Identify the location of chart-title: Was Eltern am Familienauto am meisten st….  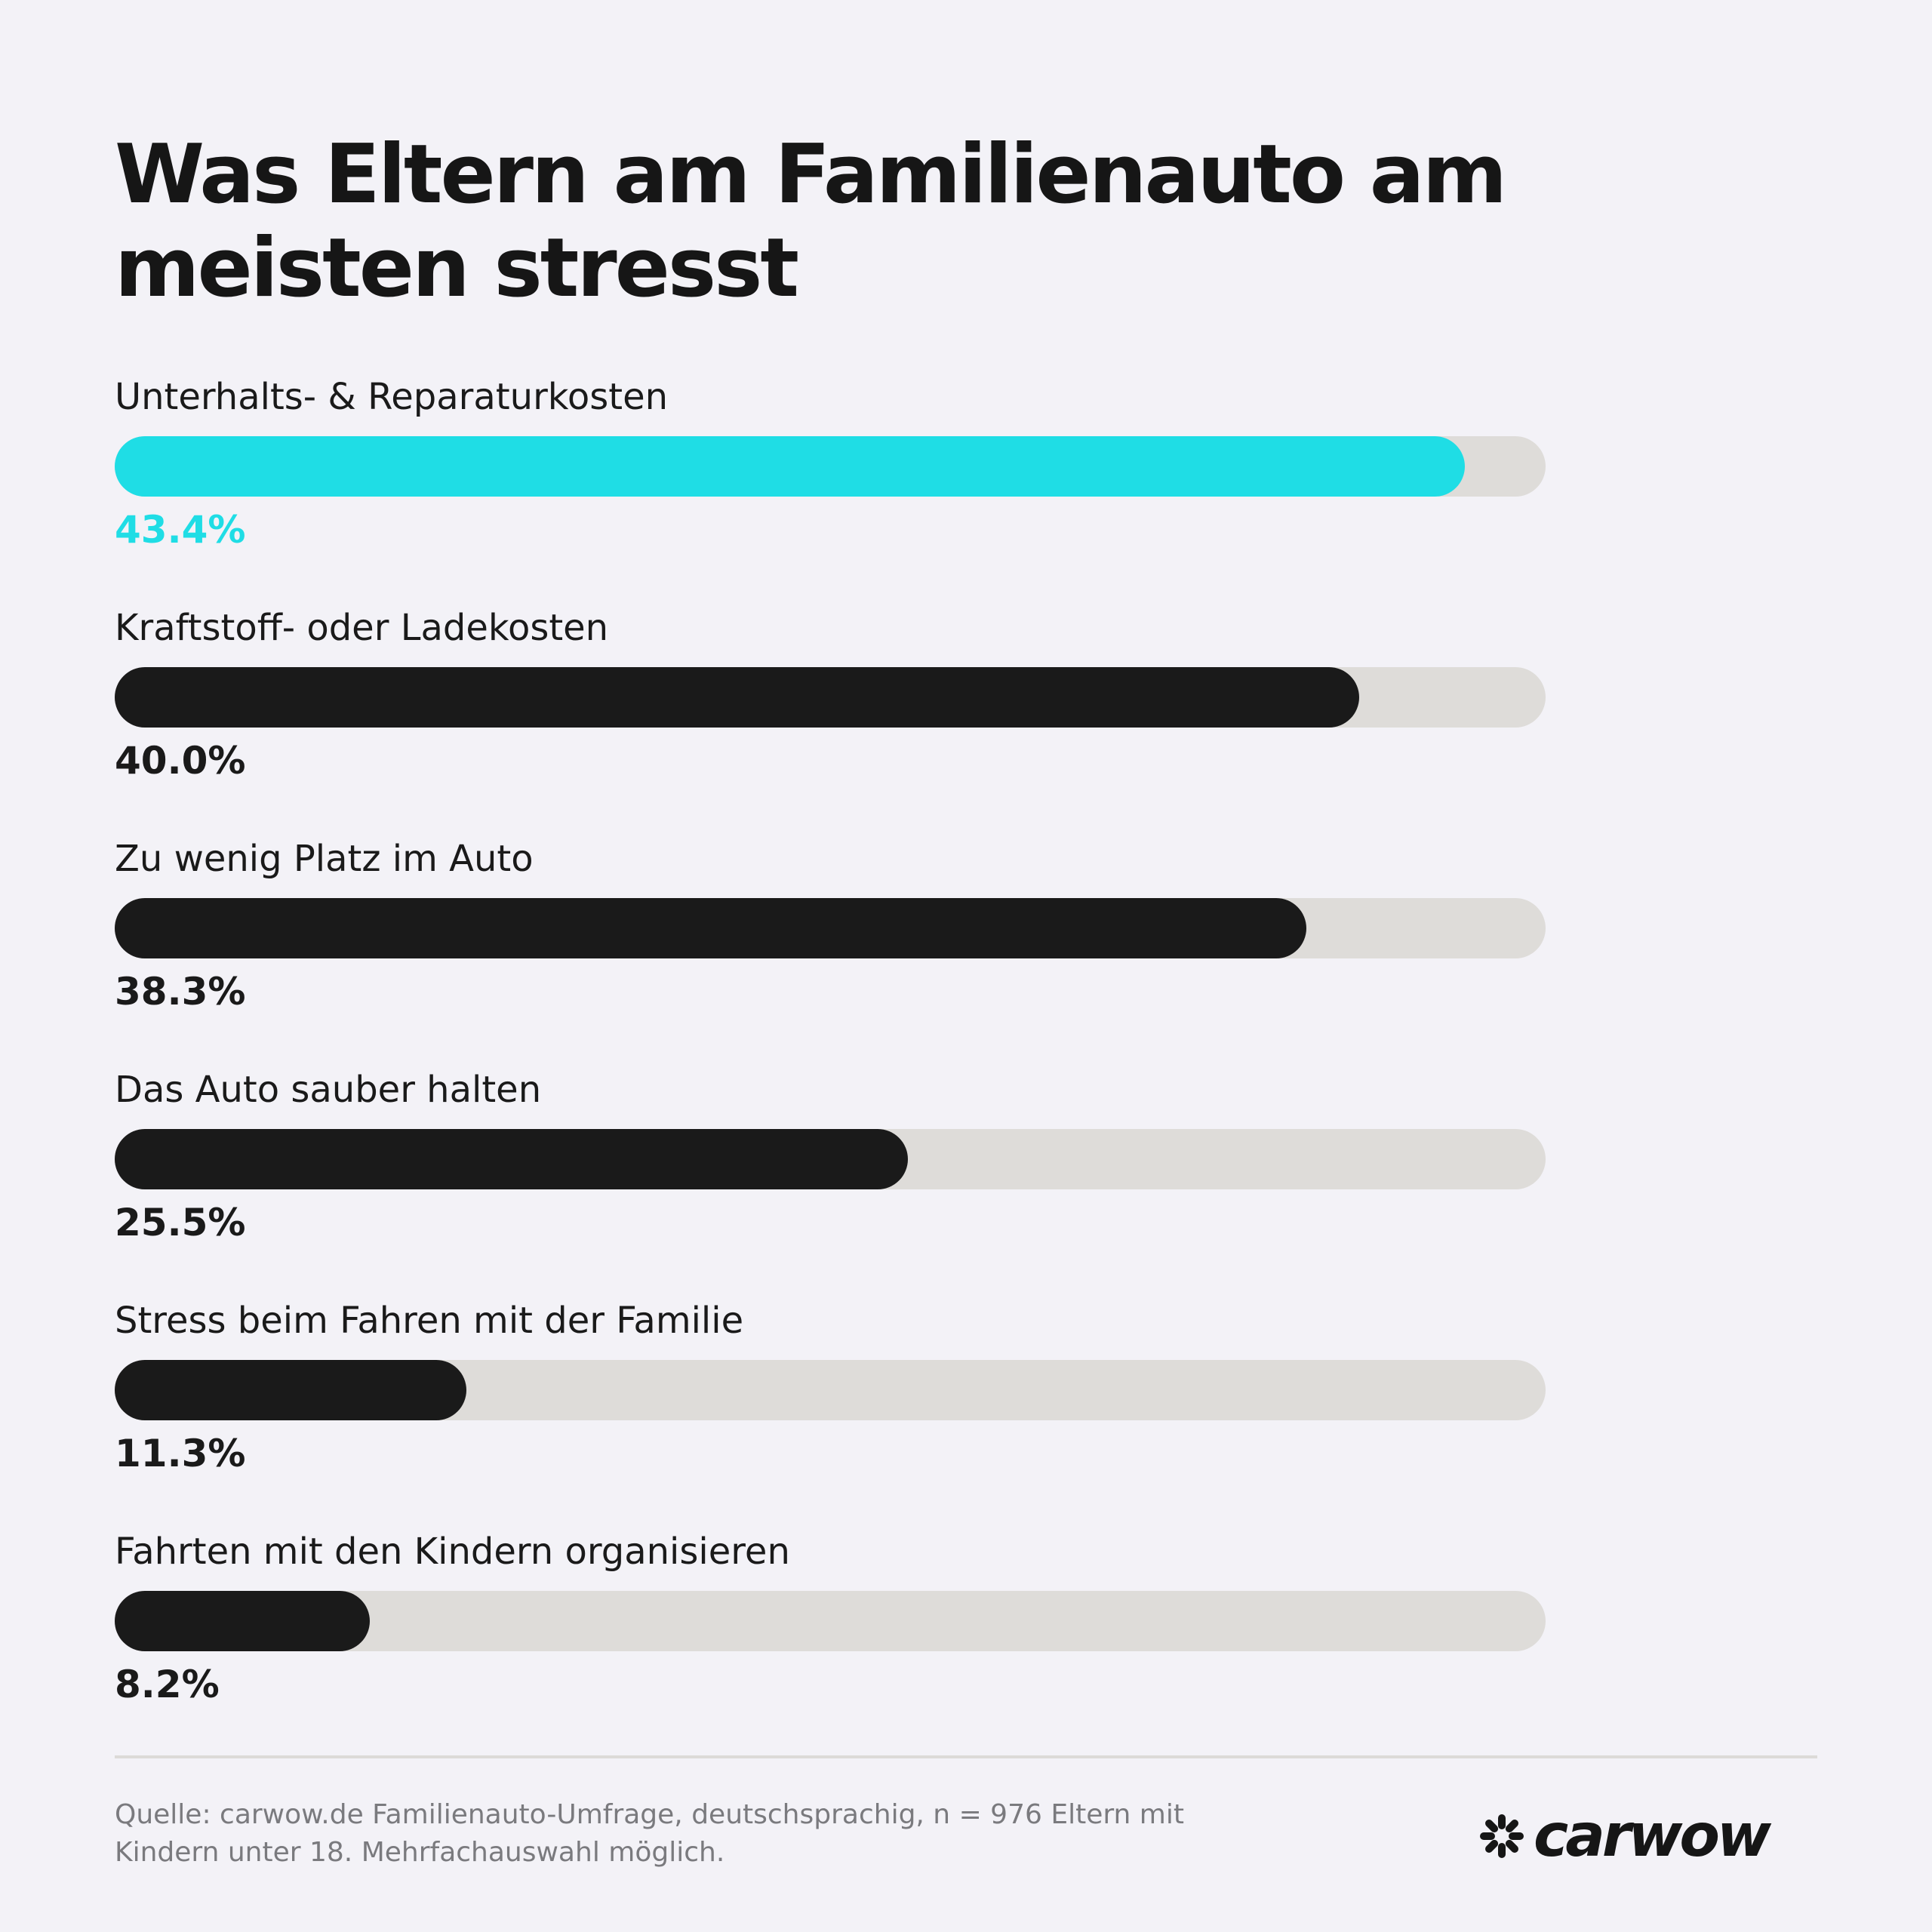
(811, 221).